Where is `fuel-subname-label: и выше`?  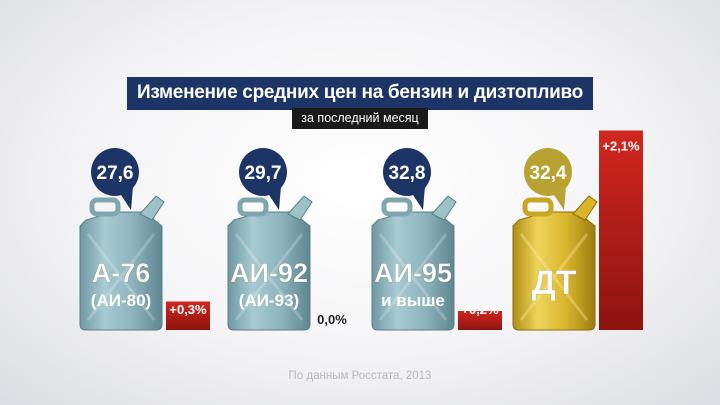
fuel-subname-label: и выше is located at coordinates (413, 300).